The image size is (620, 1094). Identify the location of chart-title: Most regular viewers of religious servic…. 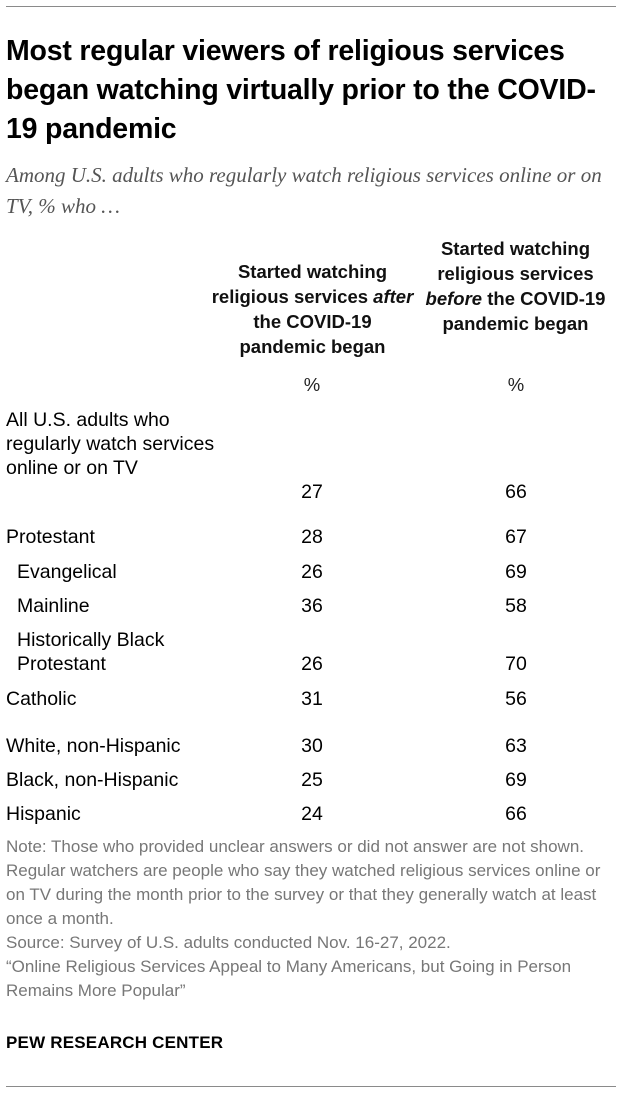
(301, 90).